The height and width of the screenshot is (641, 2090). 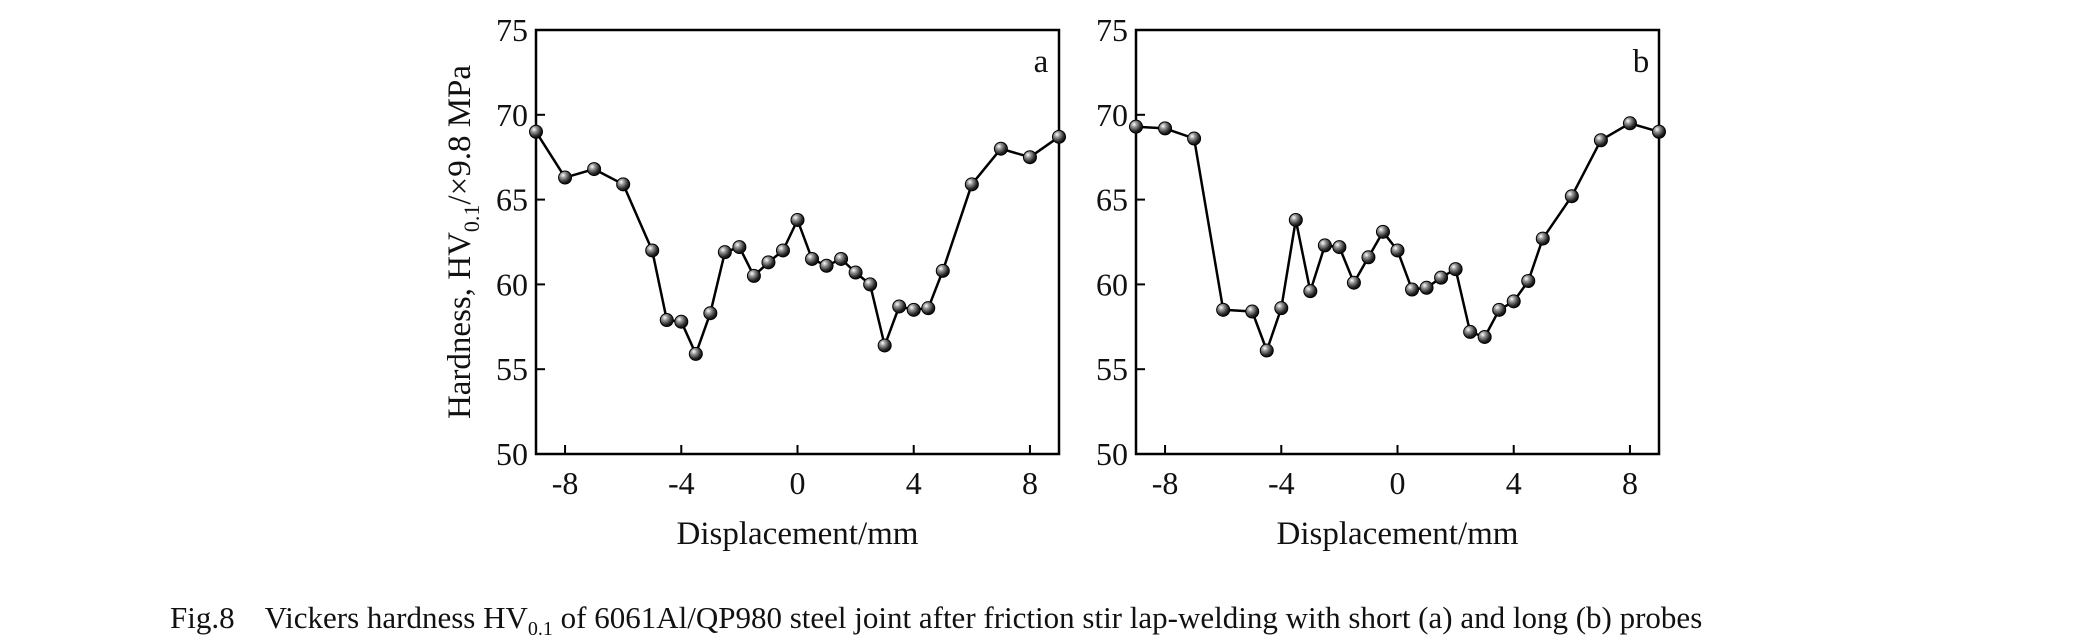 I want to click on panel-label: a, so click(x=1041, y=62).